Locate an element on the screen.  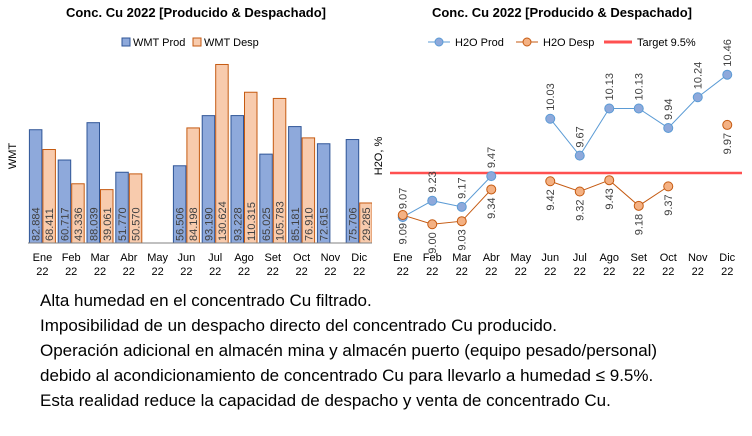
point-value-label: 9.23 is located at coordinates (433, 181).